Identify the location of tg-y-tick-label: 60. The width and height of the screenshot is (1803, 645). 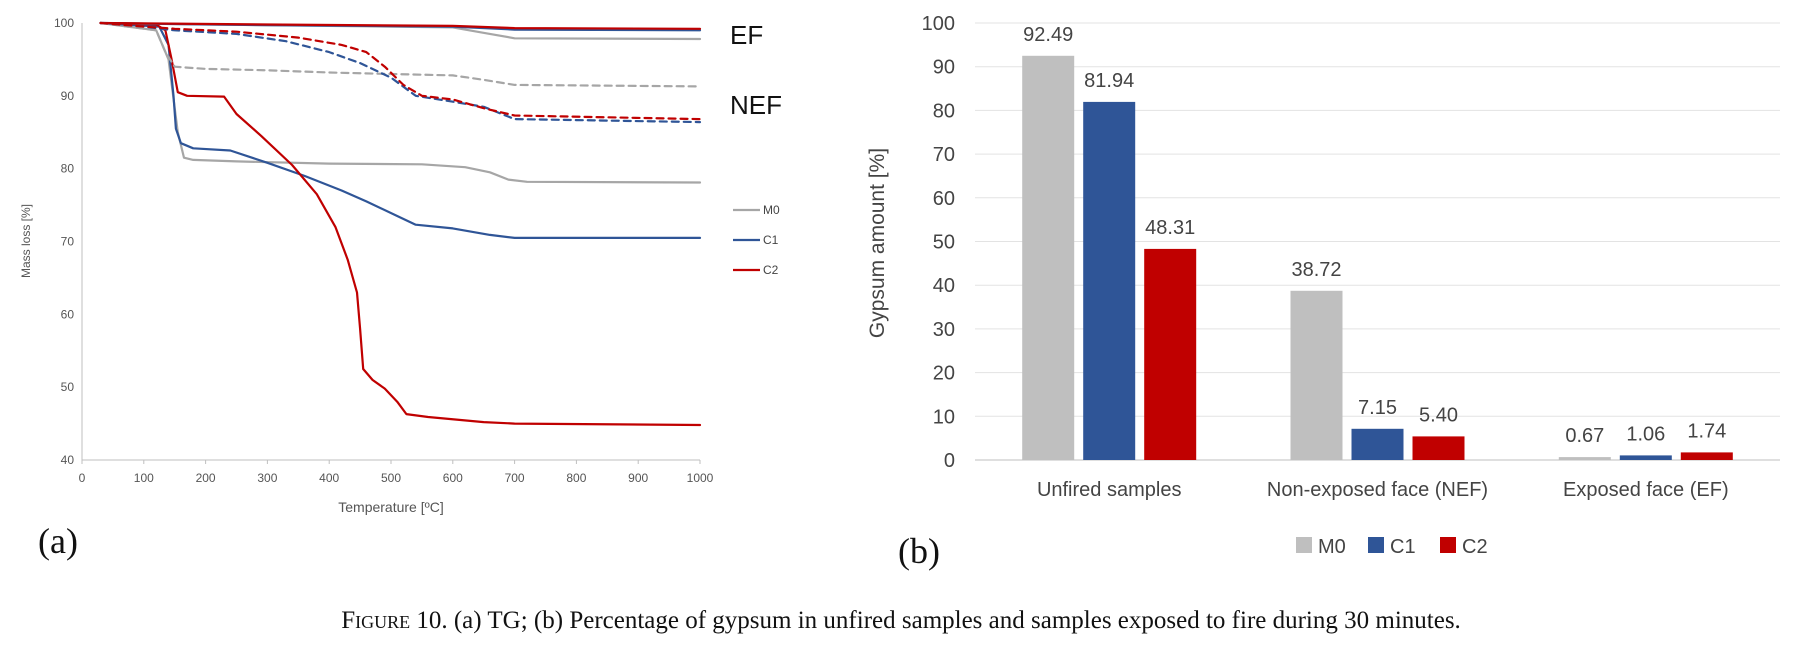
(68, 314).